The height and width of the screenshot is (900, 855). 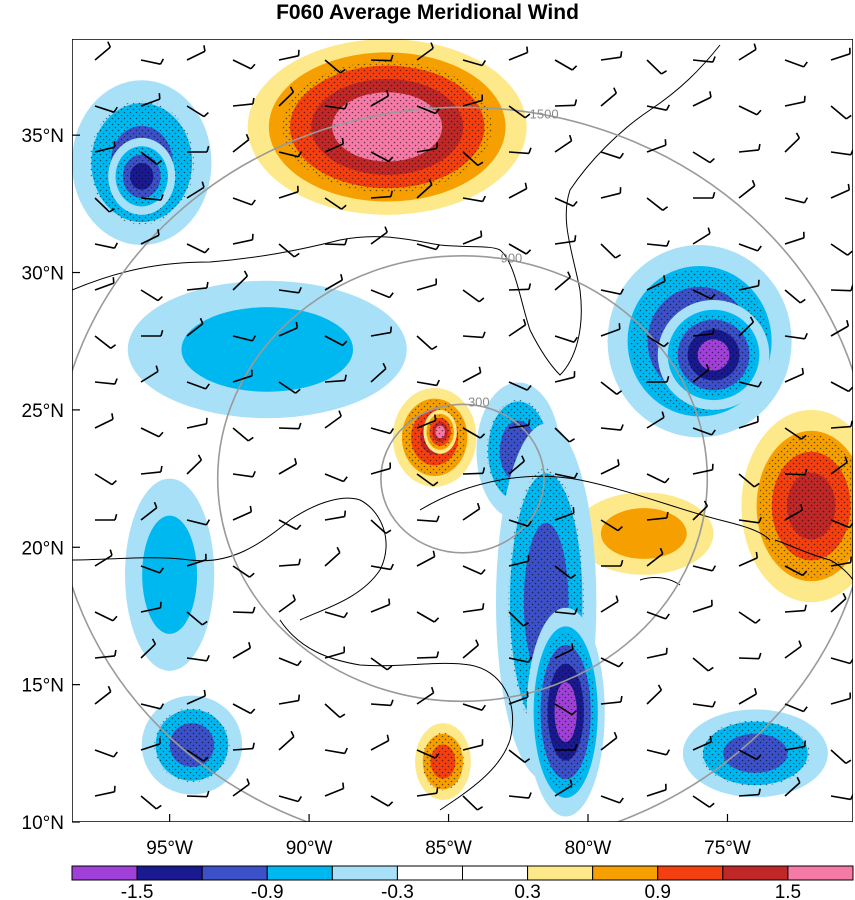 I want to click on wind-field-contour, so click(x=170, y=574).